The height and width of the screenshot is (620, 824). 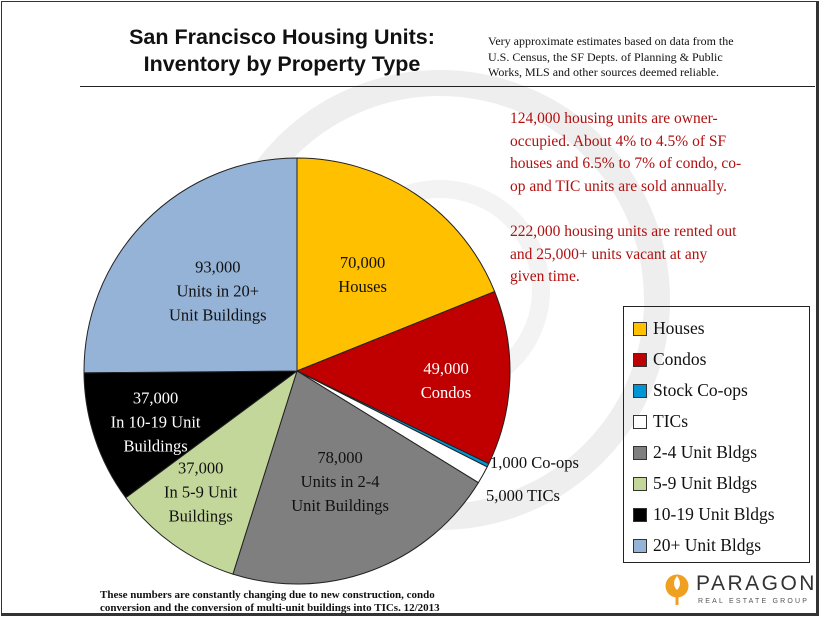 What do you see at coordinates (677, 589) in the screenshot?
I see `torch-logo-icon` at bounding box center [677, 589].